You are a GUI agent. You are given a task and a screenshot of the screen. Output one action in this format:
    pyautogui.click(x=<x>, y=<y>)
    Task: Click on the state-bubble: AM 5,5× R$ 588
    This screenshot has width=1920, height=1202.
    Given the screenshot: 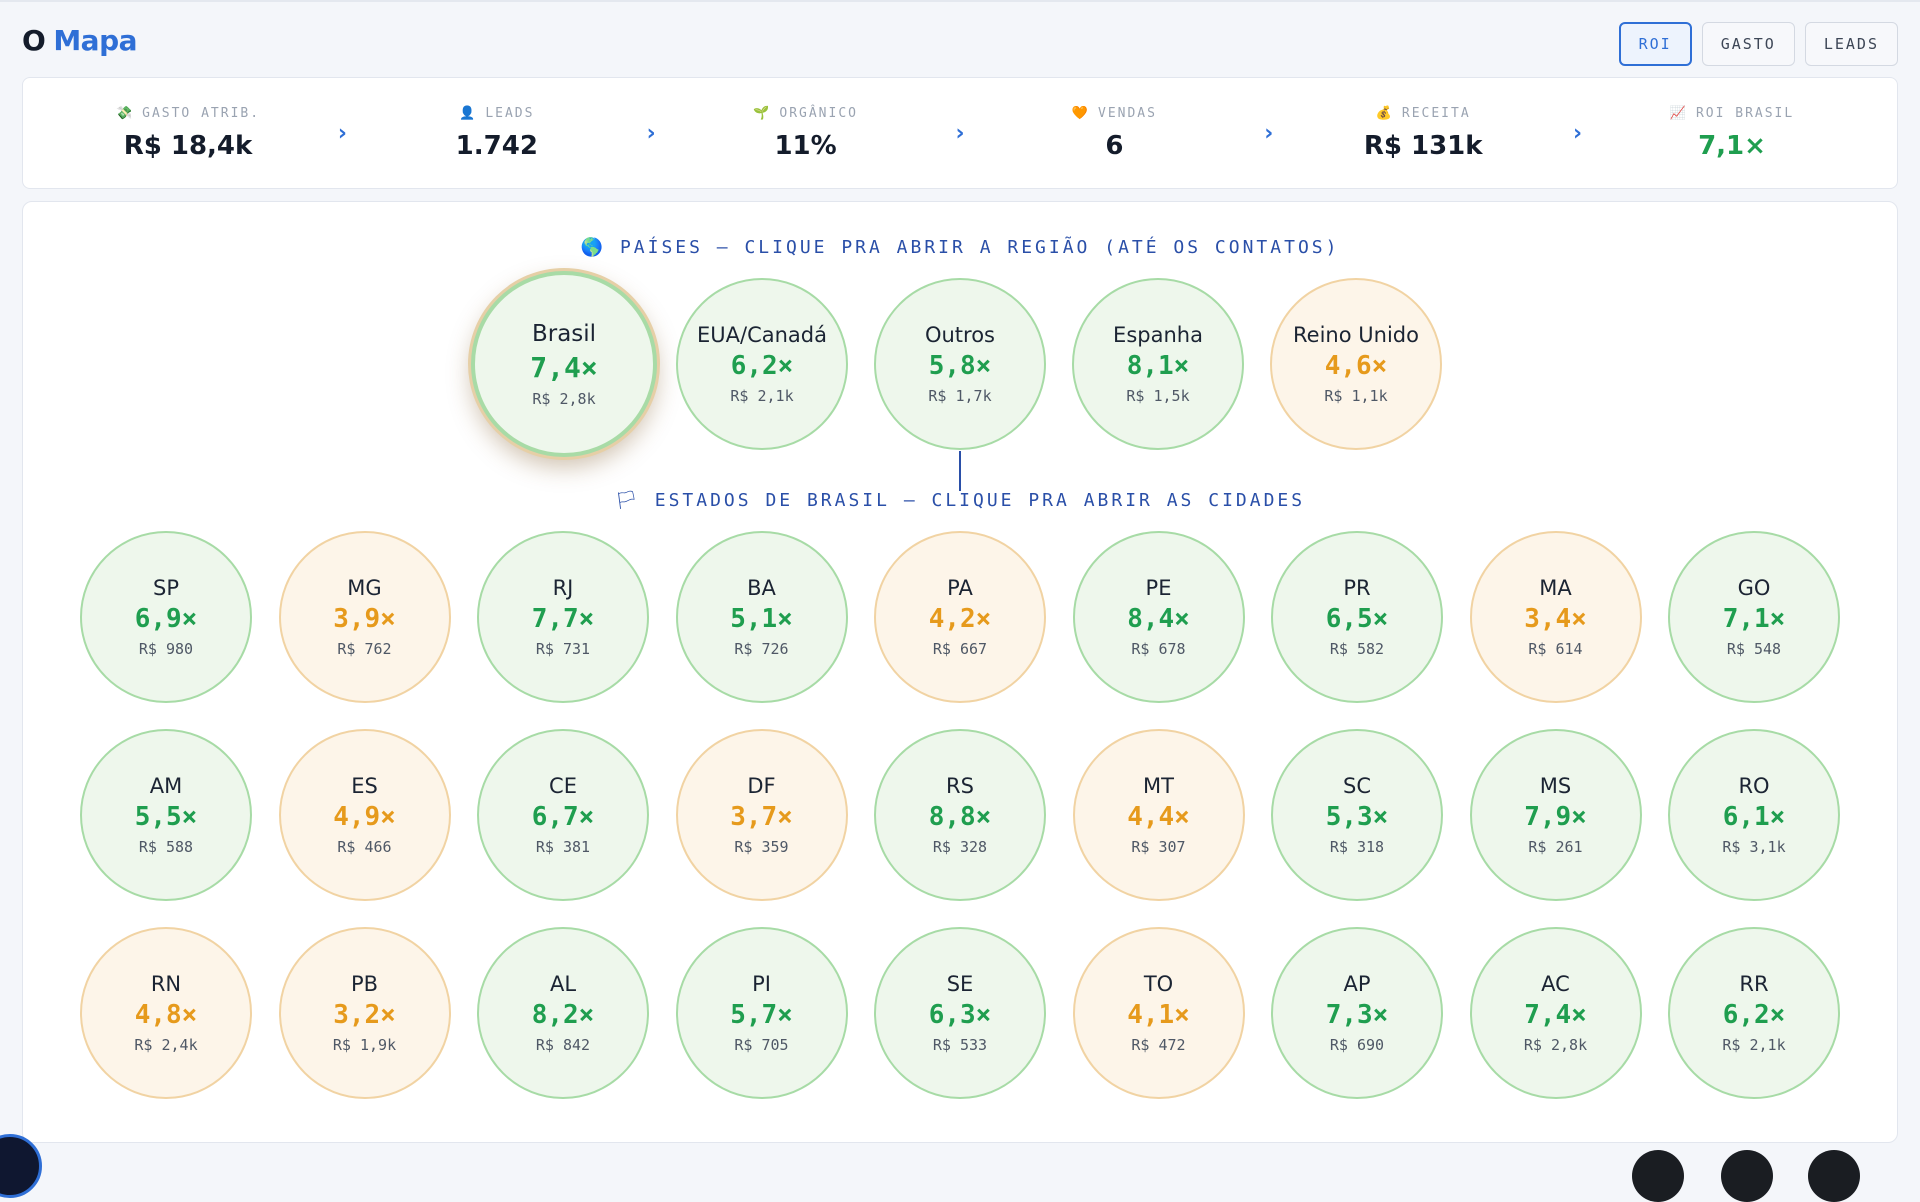 What is the action you would take?
    pyautogui.click(x=166, y=815)
    